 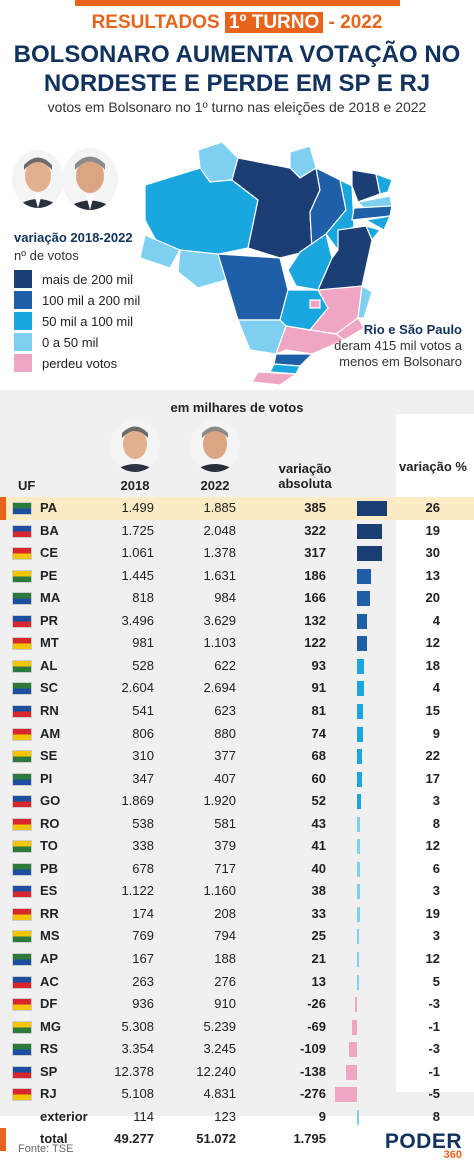 I want to click on cell-2022: 1.885, so click(x=219, y=507).